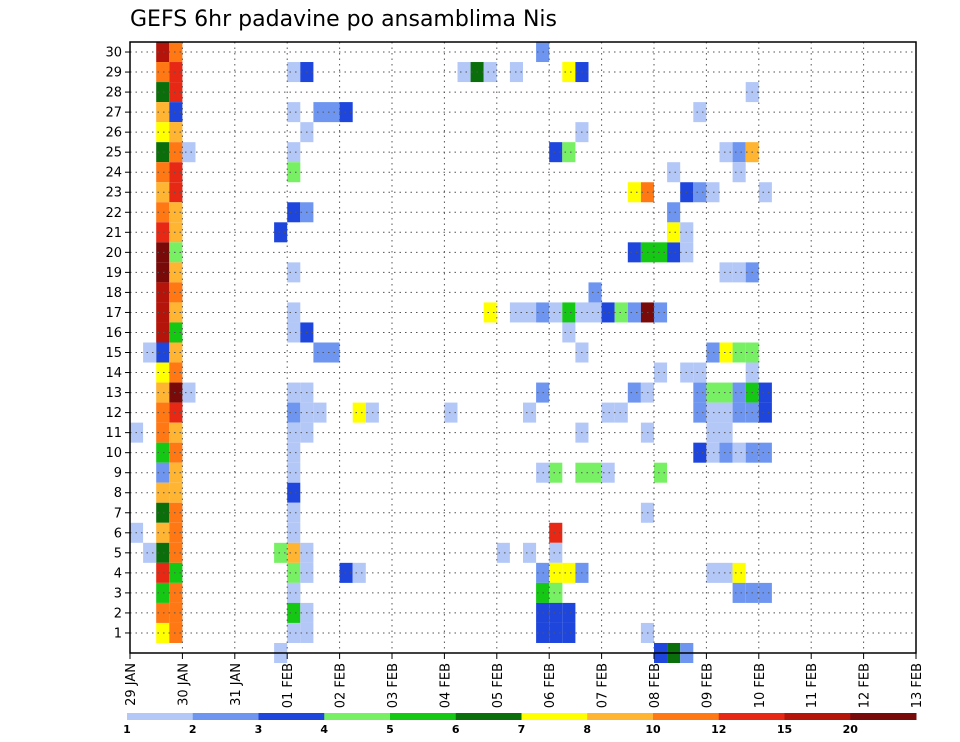 The image size is (960, 742). Describe the element at coordinates (653, 729) in the screenshot. I see `legend-label: 10` at that location.